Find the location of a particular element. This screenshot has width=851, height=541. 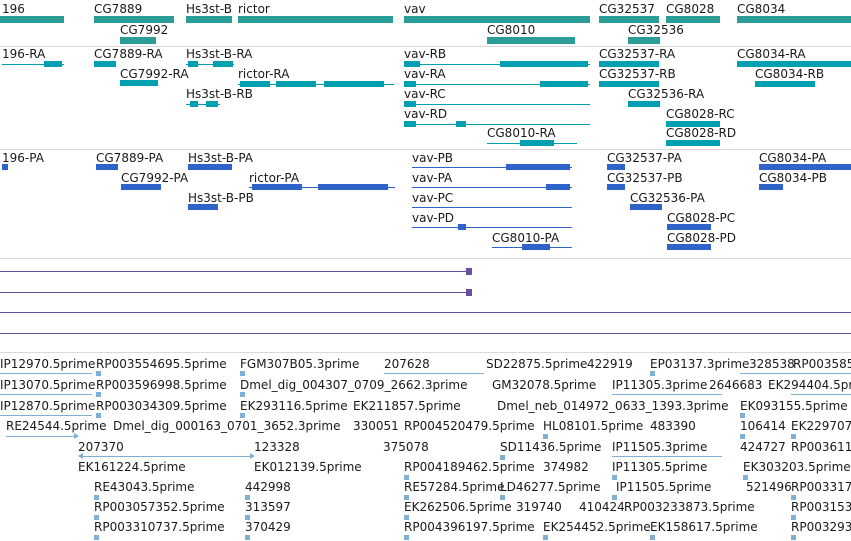

transcript-label: CG8028-RC is located at coordinates (700, 114).